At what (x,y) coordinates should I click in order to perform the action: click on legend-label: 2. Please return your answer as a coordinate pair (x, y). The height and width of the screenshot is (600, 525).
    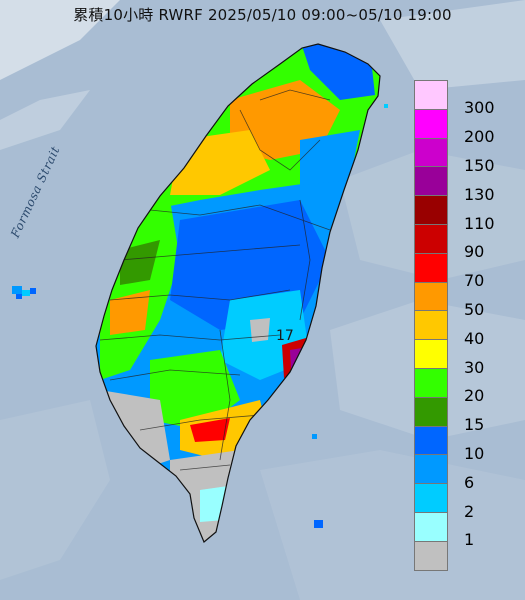
    Looking at the image, I should click on (469, 511).